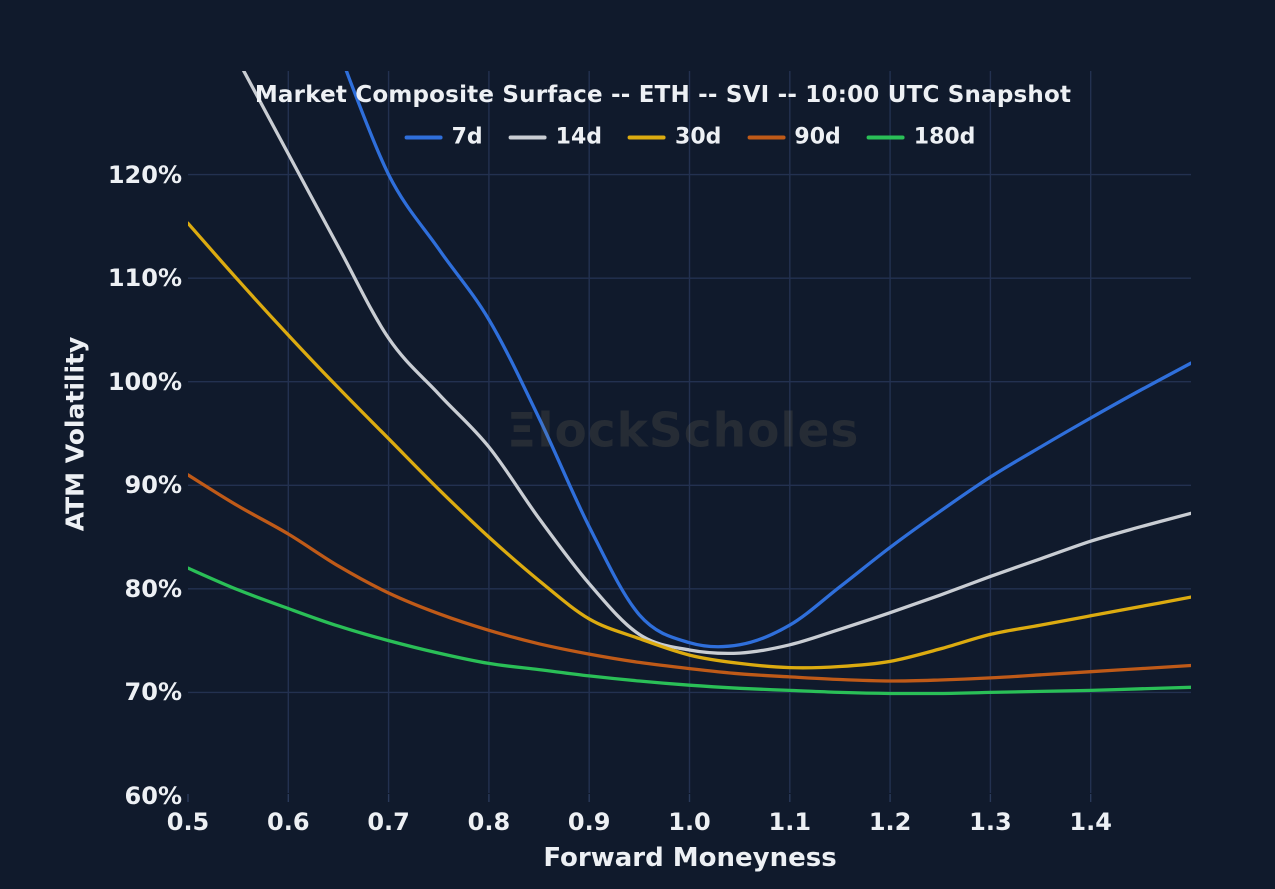 This screenshot has height=889, width=1275. I want to click on y-tick-label-100%: 100%, so click(144, 381).